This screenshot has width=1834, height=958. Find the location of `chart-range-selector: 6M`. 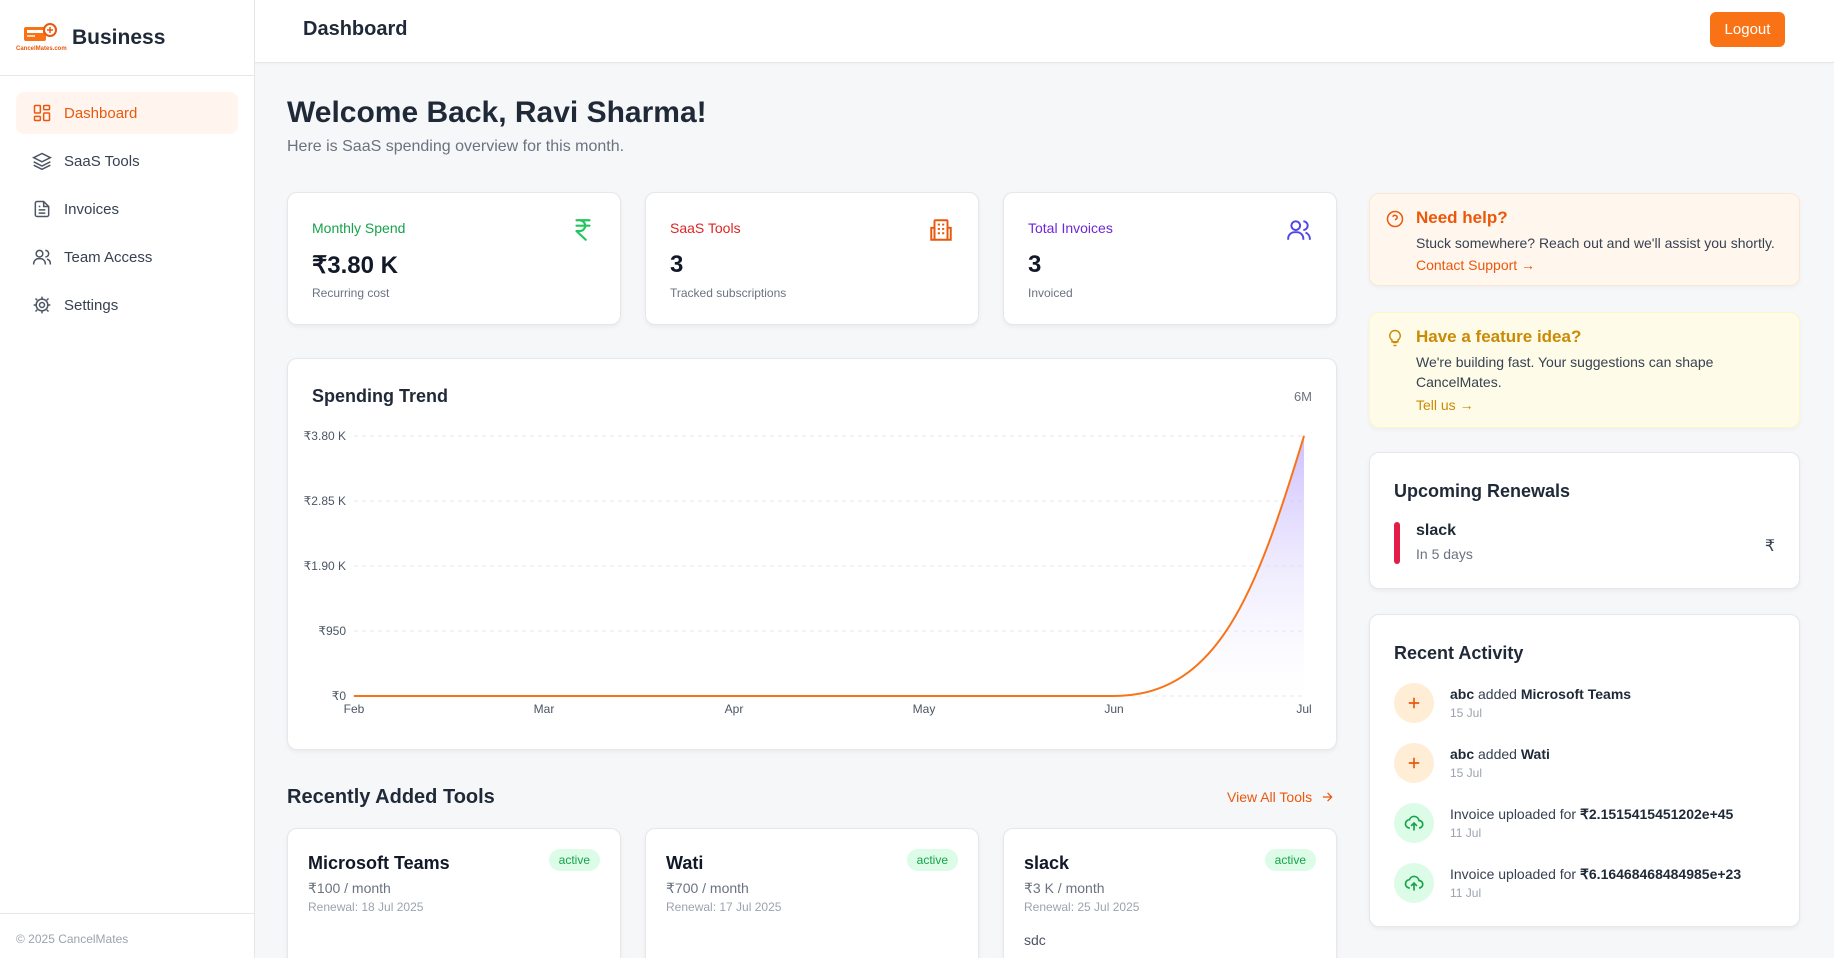

chart-range-selector: 6M is located at coordinates (1302, 396).